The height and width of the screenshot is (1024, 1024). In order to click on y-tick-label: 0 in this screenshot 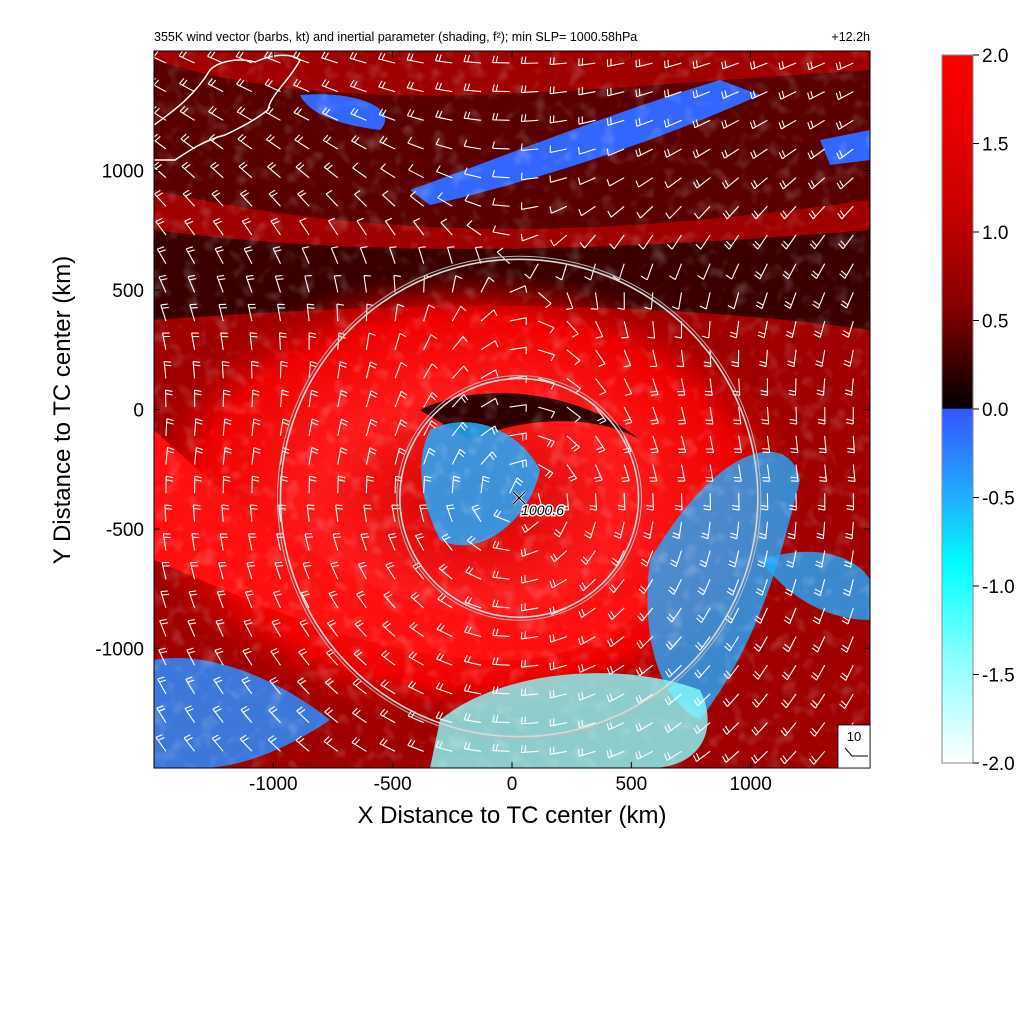, I will do `click(138, 411)`.